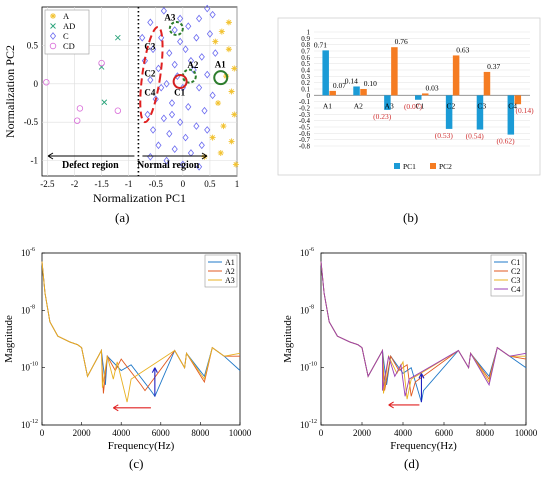 Image resolution: width=550 pixels, height=477 pixels. What do you see at coordinates (305, 109) in the screenshot?
I see `bar-y-tick-label: -0.2` at bounding box center [305, 109].